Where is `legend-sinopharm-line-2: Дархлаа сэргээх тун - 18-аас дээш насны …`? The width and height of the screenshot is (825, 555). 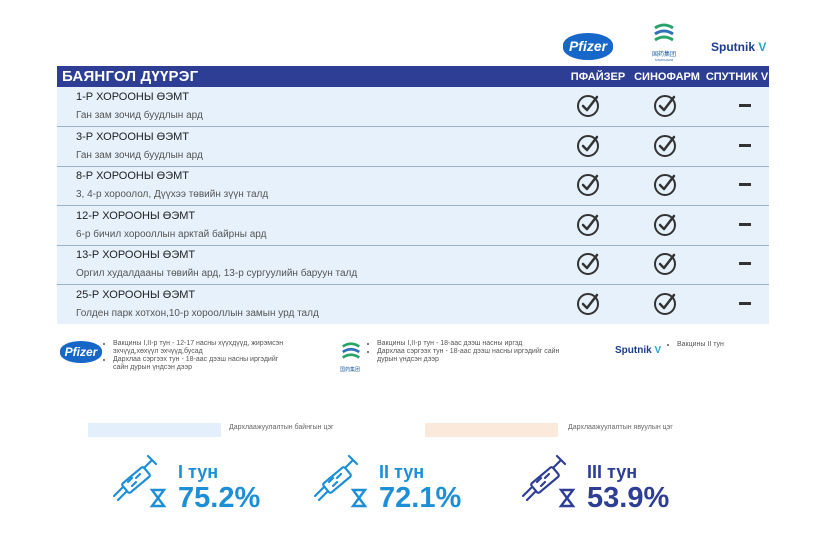 legend-sinopharm-line-2: Дархлаа сэргээх тун - 18-аас дээш насны … is located at coordinates (472, 356).